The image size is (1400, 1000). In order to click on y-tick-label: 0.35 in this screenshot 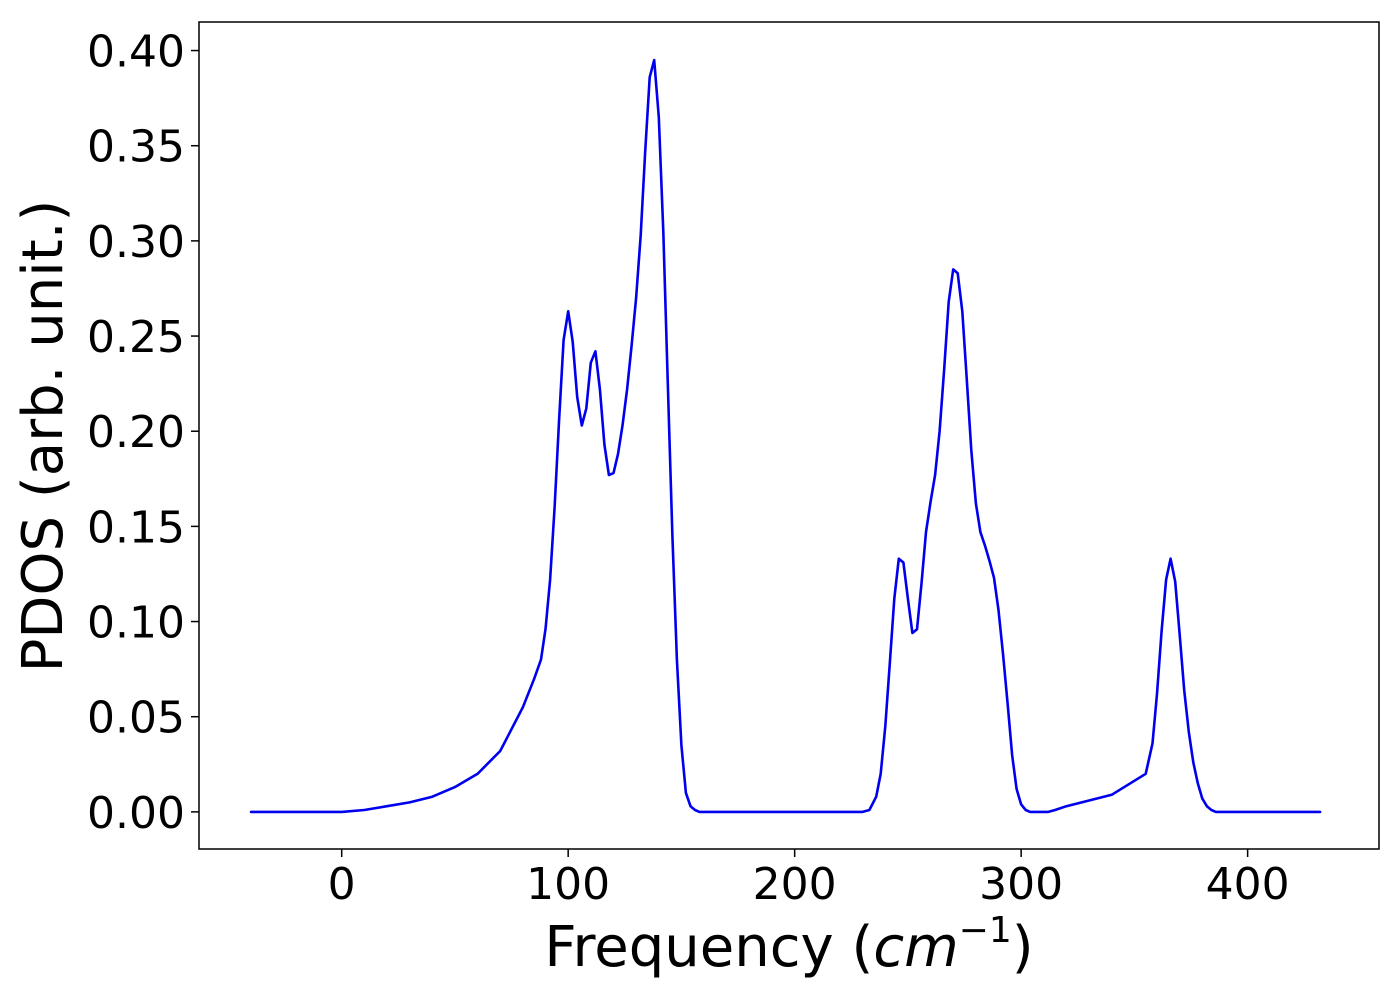, I will do `click(136, 147)`.